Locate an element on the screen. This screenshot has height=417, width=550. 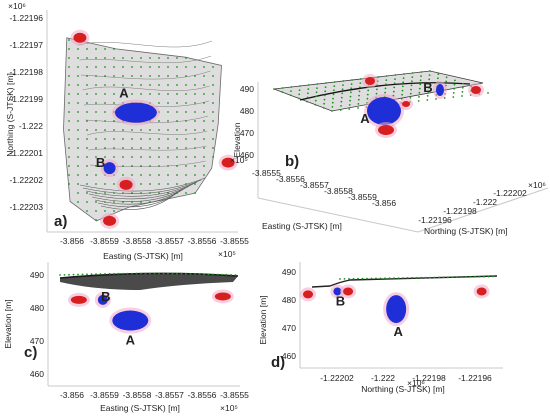
panel-d-surface-line is located at coordinates (404, 281).